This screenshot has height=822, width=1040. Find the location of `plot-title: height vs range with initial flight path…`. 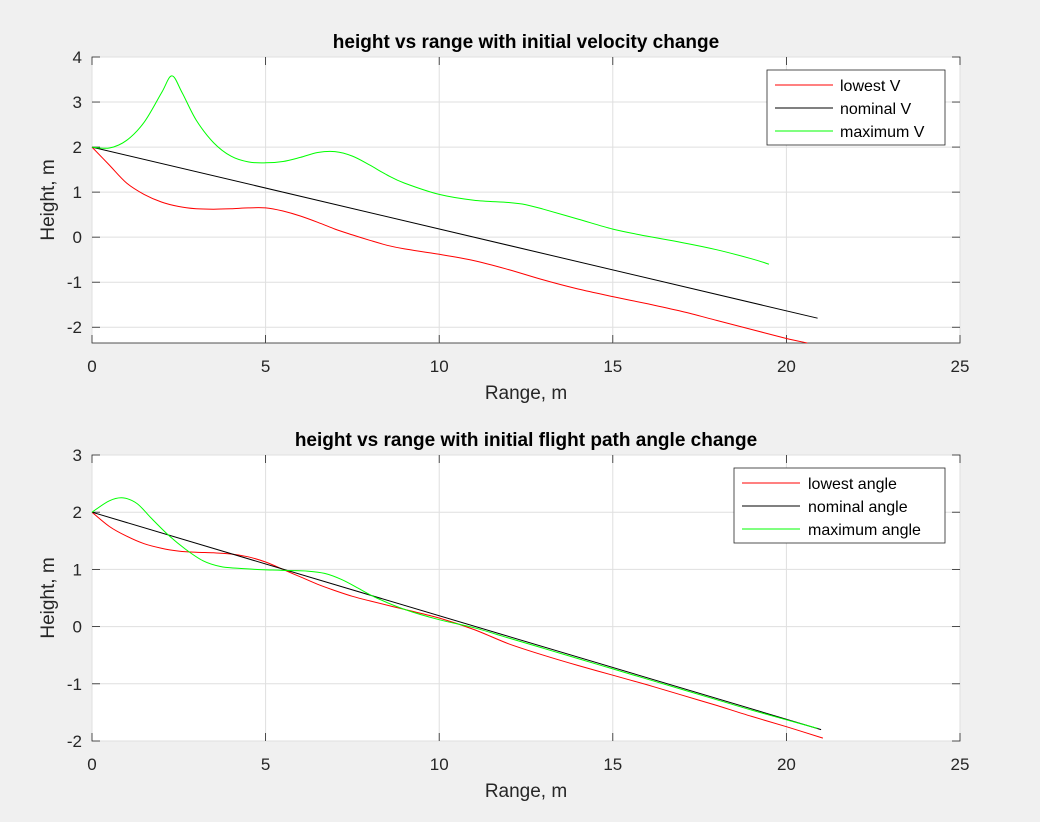

plot-title: height vs range with initial flight path… is located at coordinates (526, 440).